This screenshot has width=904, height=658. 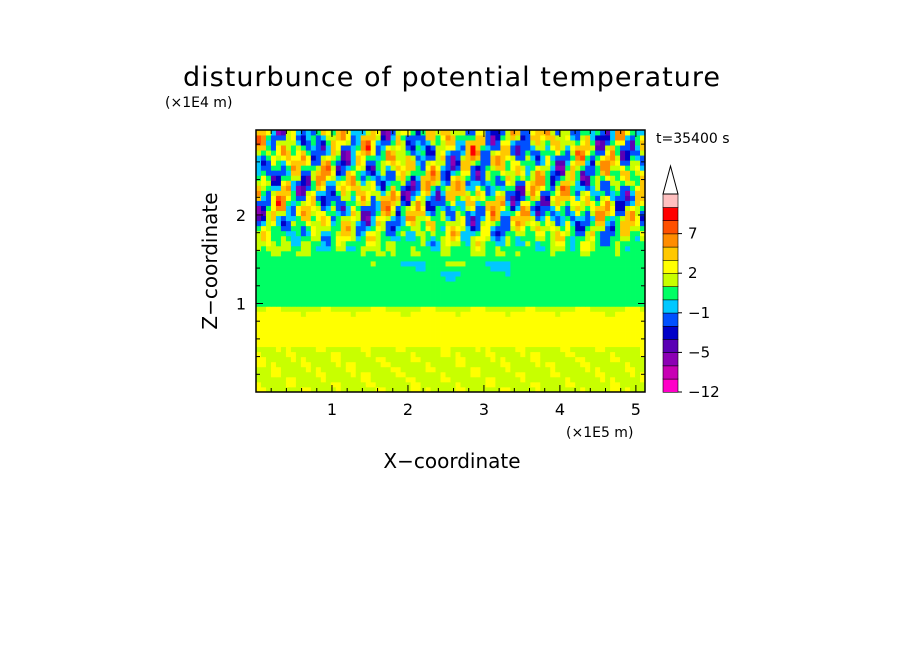 I want to click on colorbar-extend-arrow, so click(x=670, y=179).